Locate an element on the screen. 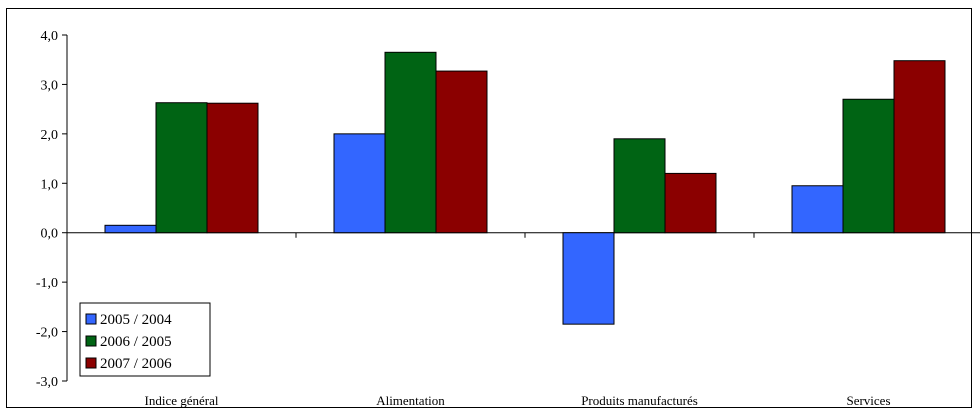 The width and height of the screenshot is (980, 412). category-label: Services is located at coordinates (868, 400).